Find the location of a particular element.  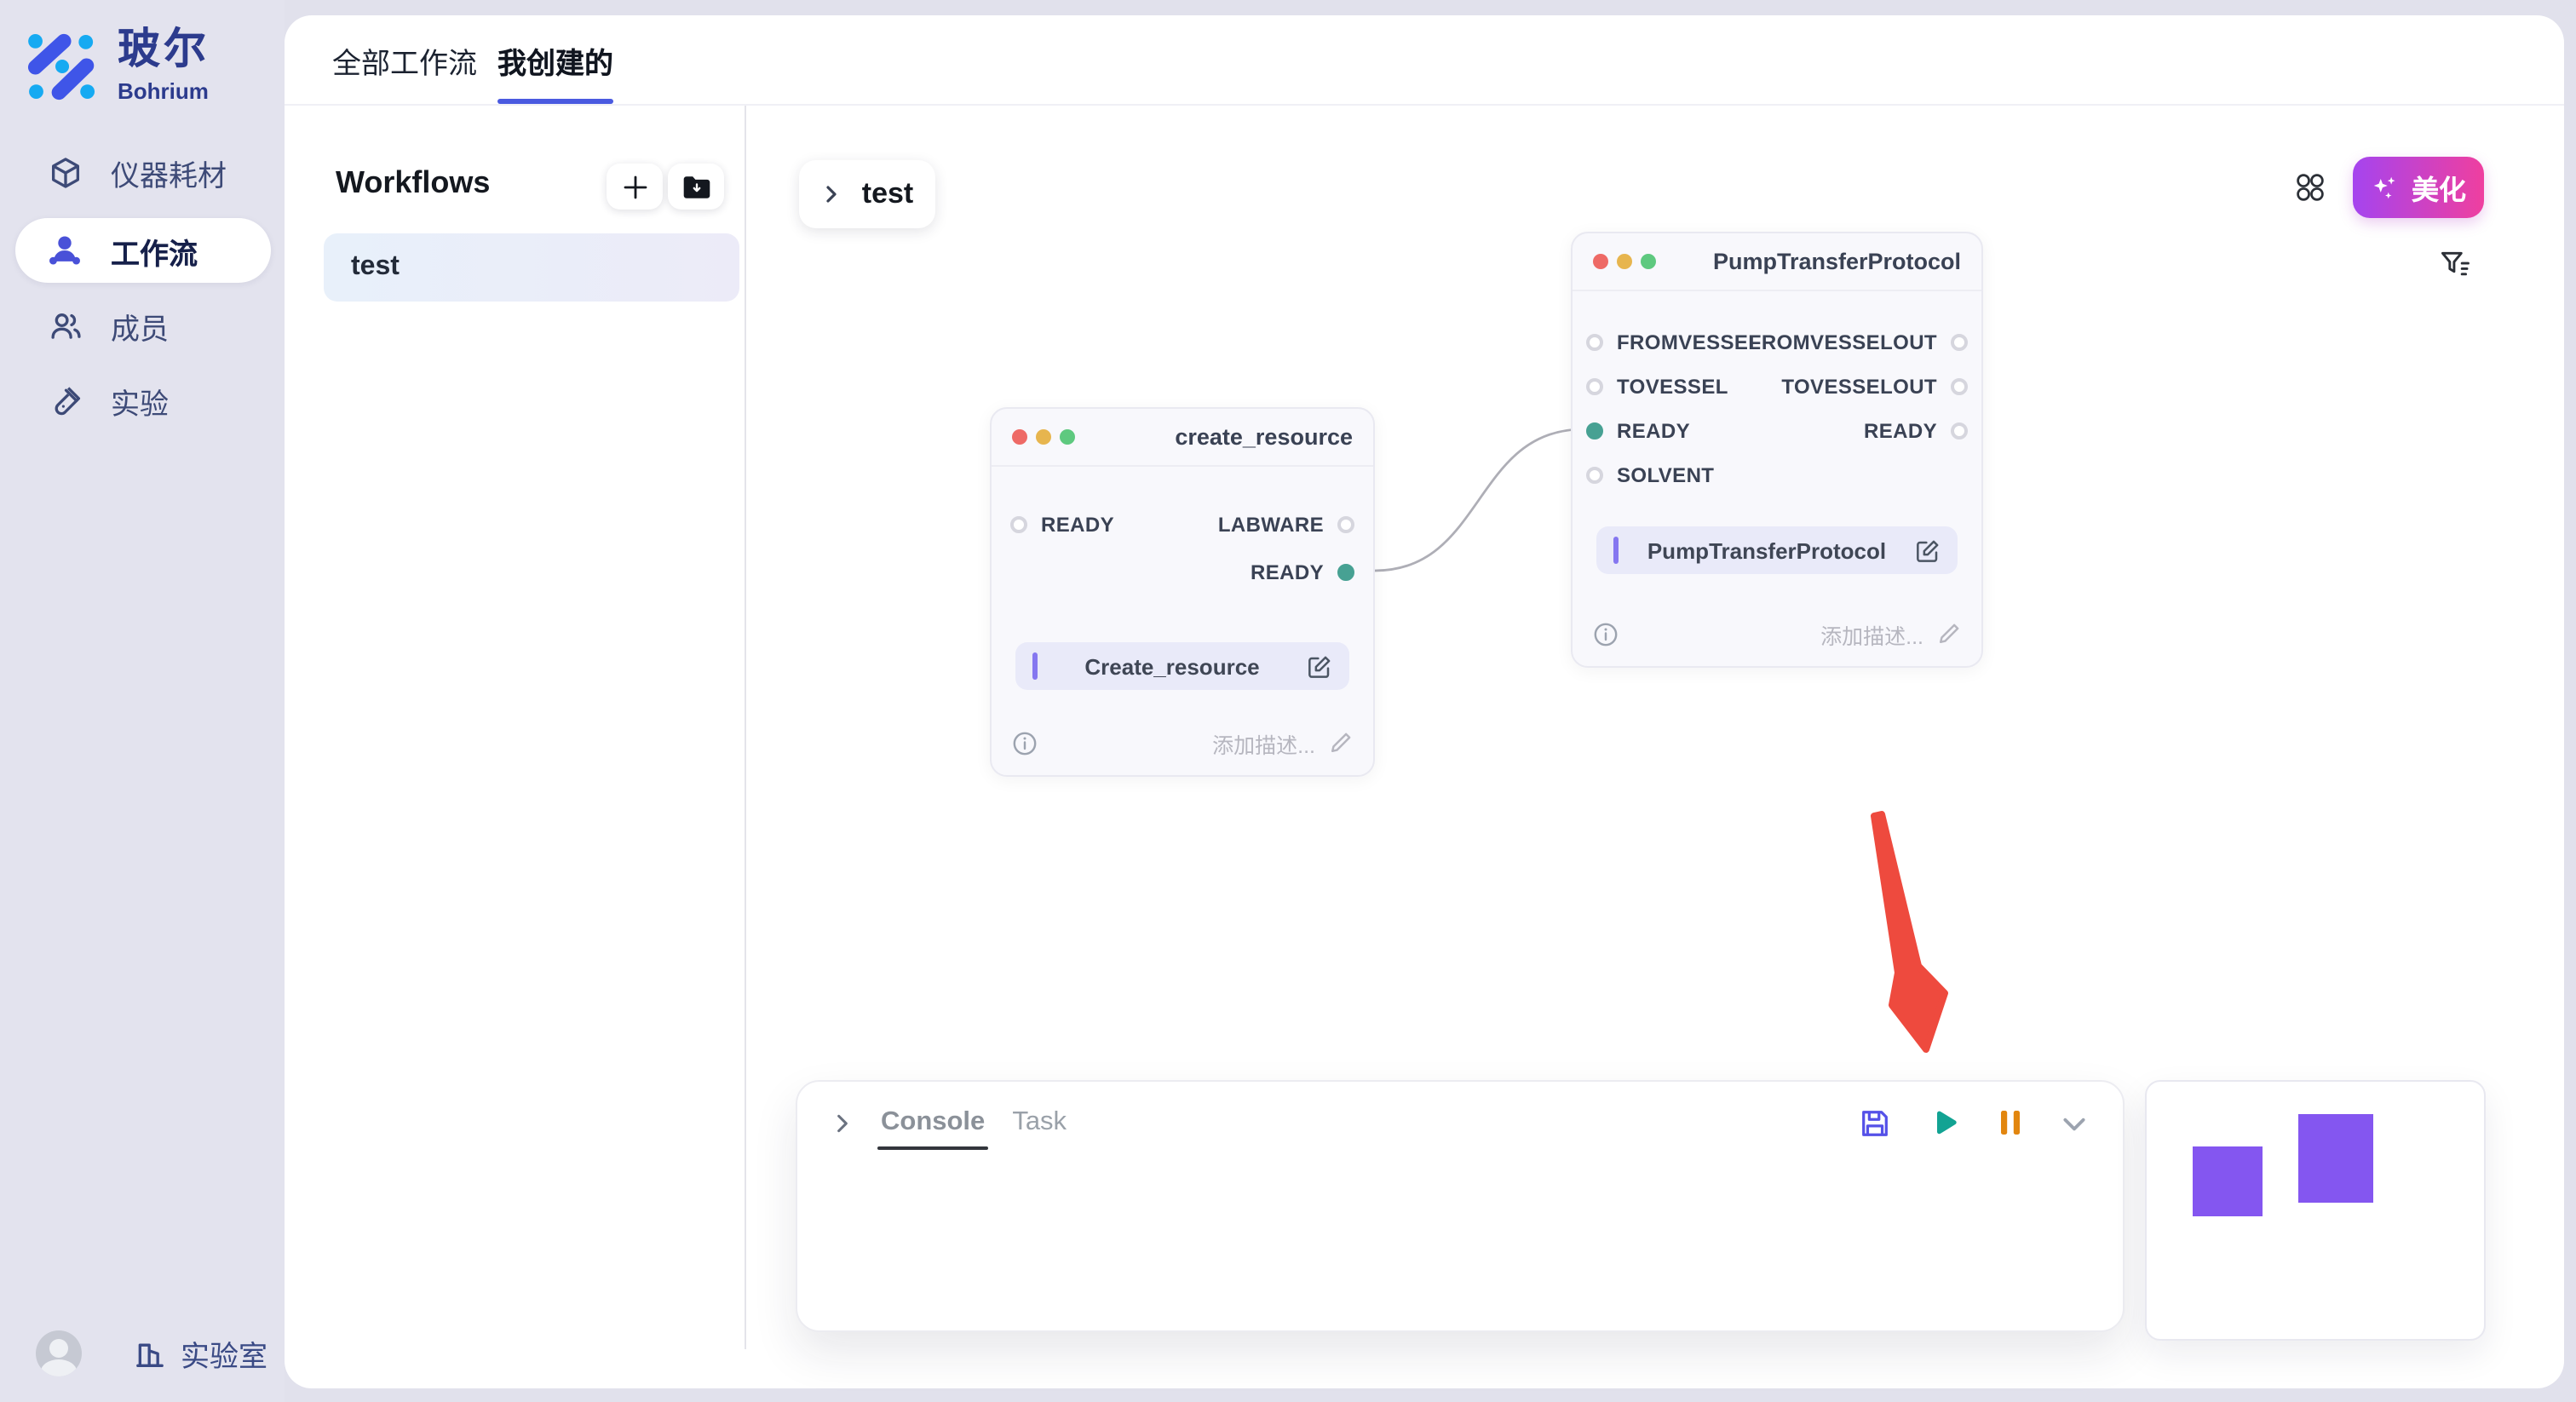

pause-icon is located at coordinates (2010, 1122).